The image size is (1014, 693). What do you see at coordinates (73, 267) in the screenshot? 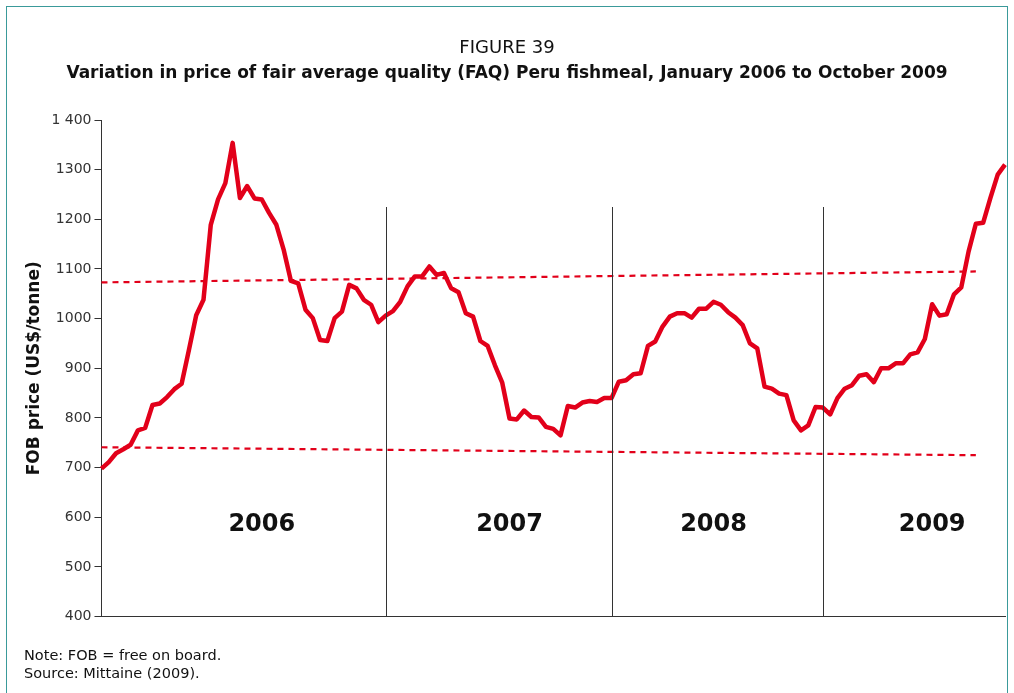
I see `y-tick-label: 1100` at bounding box center [73, 267].